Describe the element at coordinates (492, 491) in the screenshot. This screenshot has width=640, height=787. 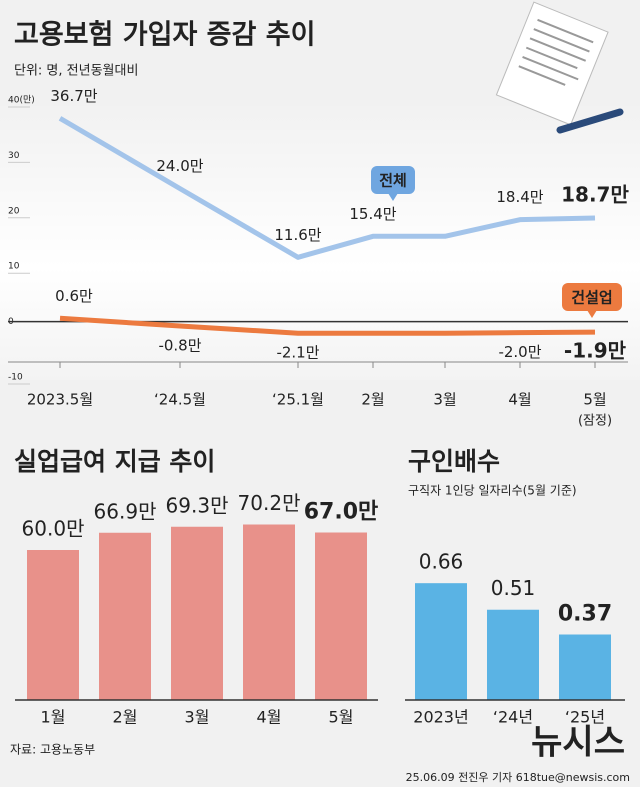
I see `chart-subtitle: 구직자 1인당 일자리수(5월 기준)` at that location.